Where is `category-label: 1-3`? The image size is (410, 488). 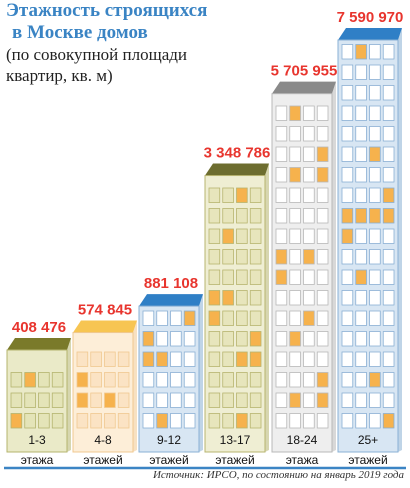
category-label: 1-3 is located at coordinates (37, 440).